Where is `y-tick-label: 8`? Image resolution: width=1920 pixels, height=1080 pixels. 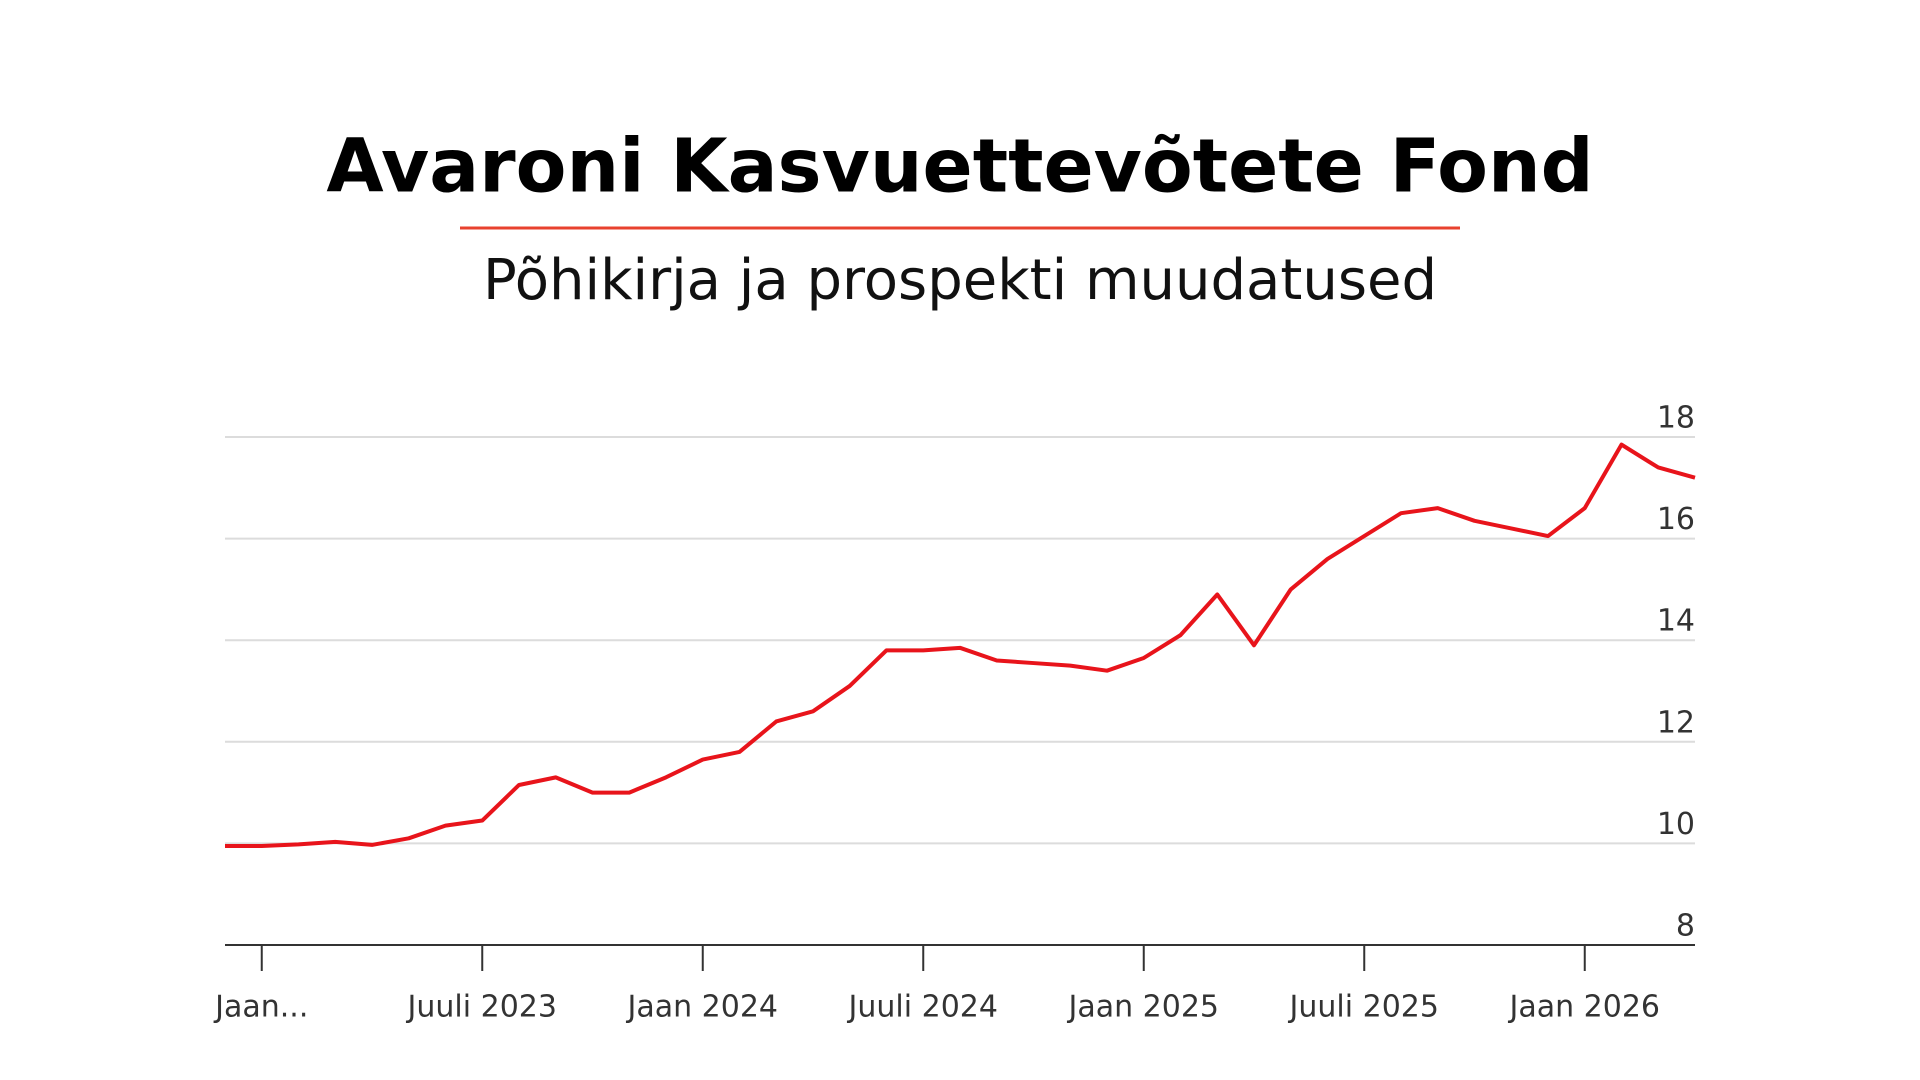
y-tick-label: 8 is located at coordinates (1685, 926).